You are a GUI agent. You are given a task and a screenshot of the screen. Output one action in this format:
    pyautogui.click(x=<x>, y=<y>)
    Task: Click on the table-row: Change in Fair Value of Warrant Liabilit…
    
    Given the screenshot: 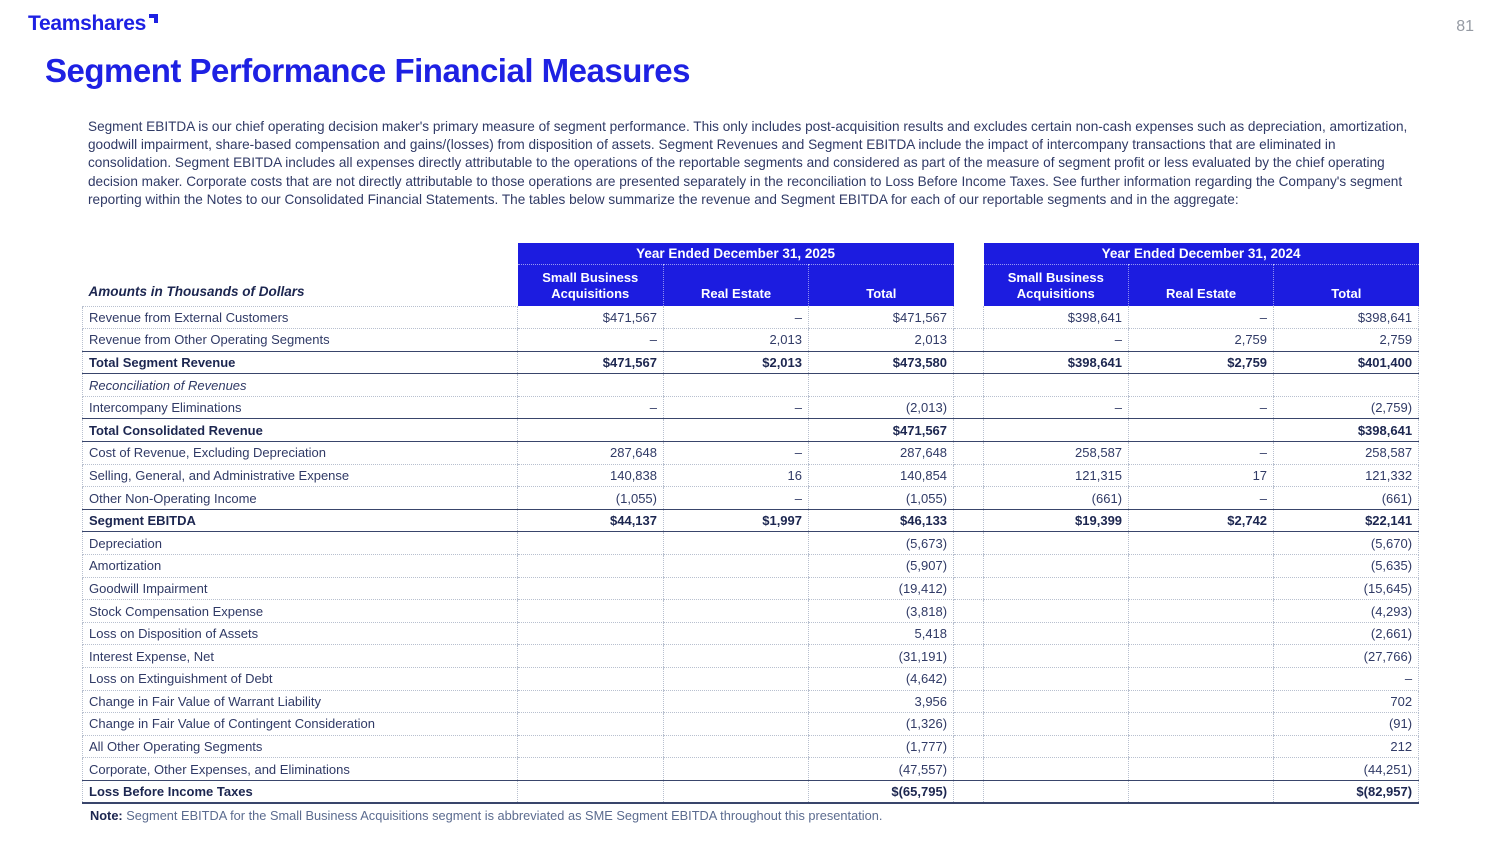 What is the action you would take?
    pyautogui.click(x=751, y=702)
    